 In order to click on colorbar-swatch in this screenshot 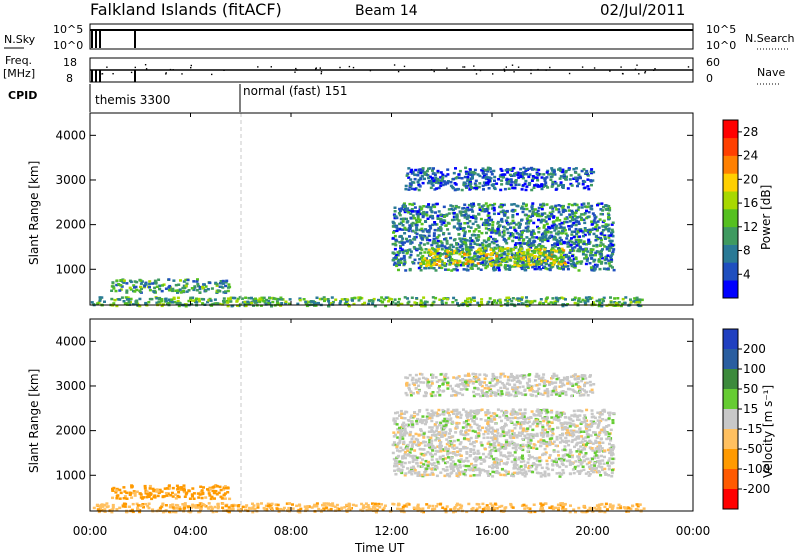, I will do `click(730, 235)`.